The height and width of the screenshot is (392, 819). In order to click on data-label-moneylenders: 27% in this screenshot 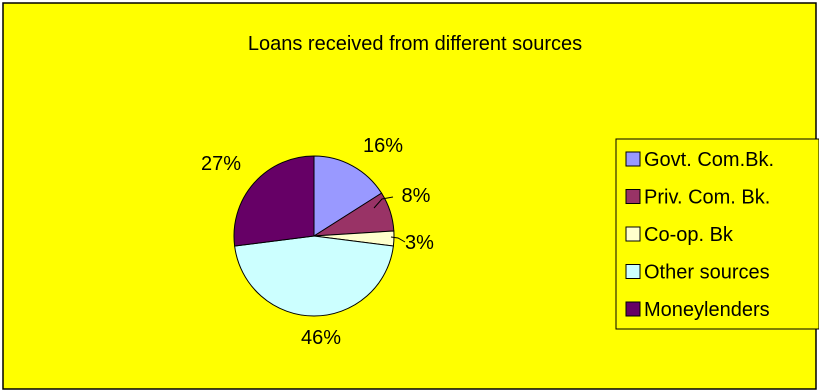, I will do `click(221, 164)`.